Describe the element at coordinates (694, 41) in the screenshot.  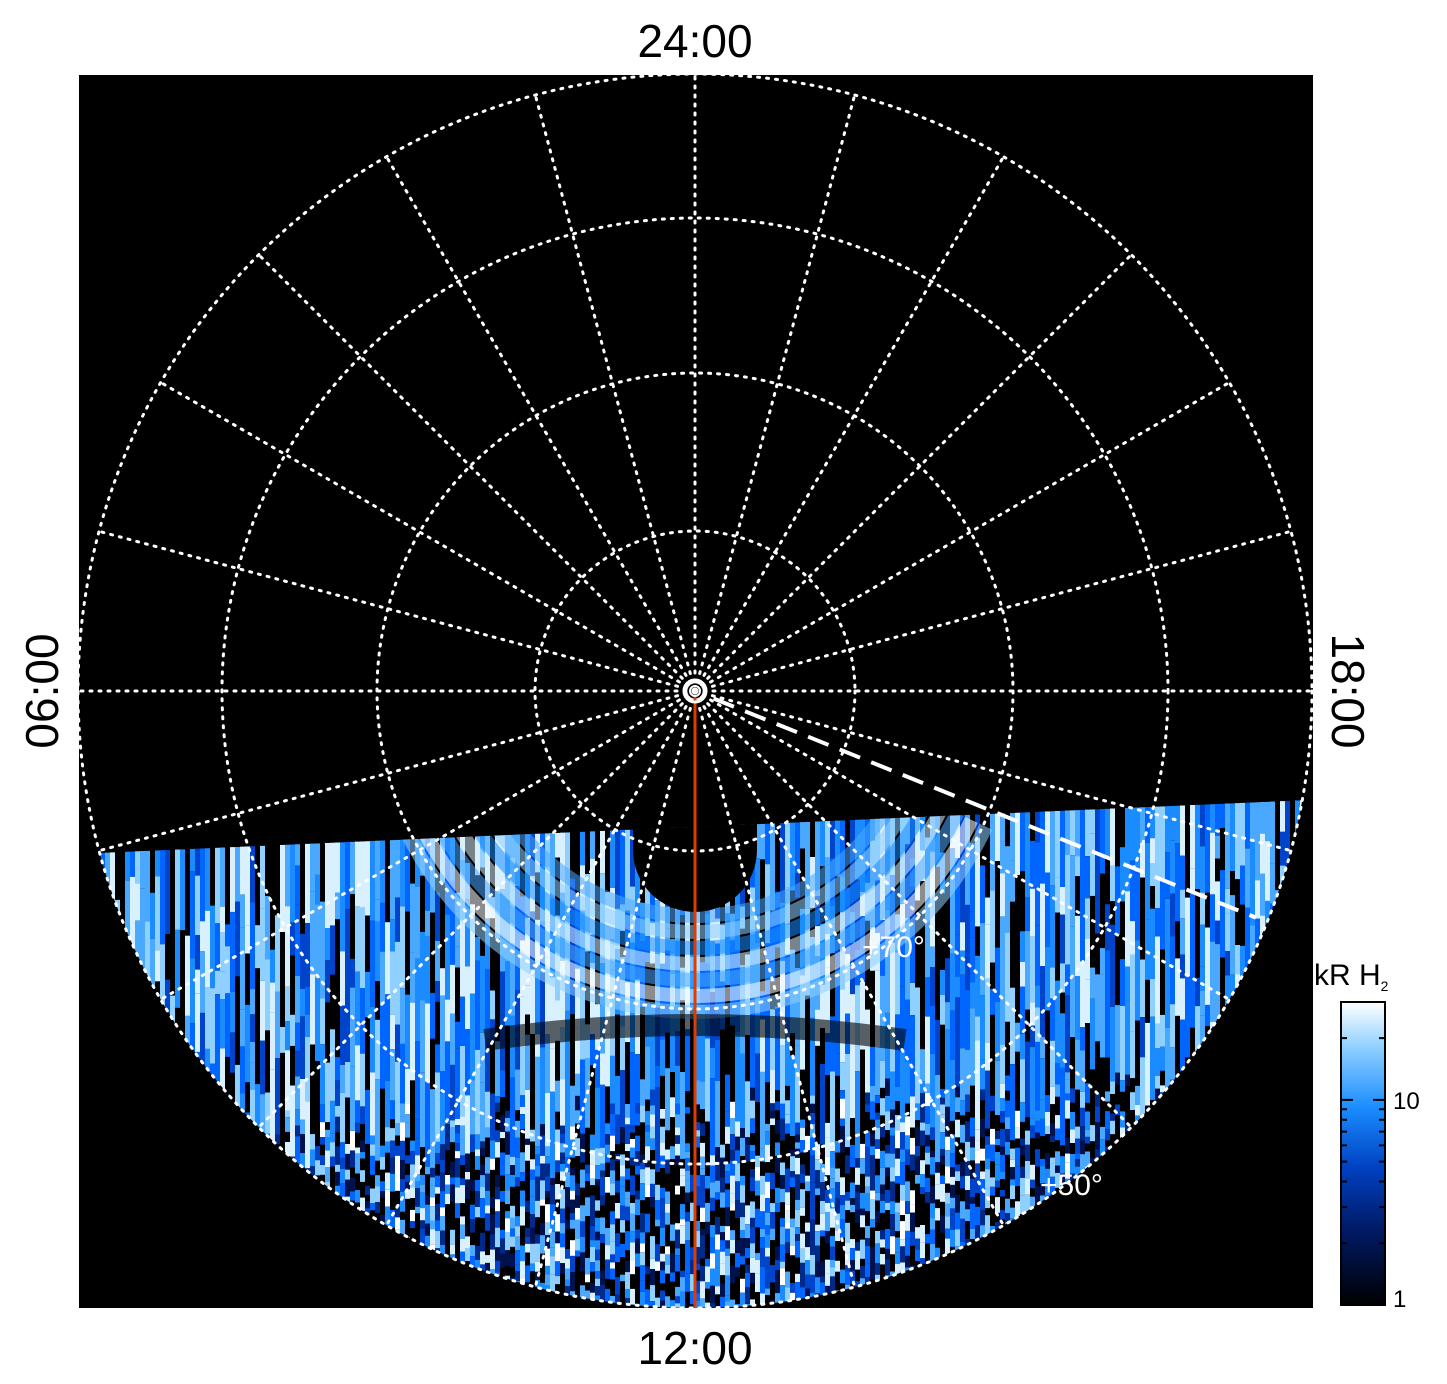
I see `local-time-label-top: 24:00` at that location.